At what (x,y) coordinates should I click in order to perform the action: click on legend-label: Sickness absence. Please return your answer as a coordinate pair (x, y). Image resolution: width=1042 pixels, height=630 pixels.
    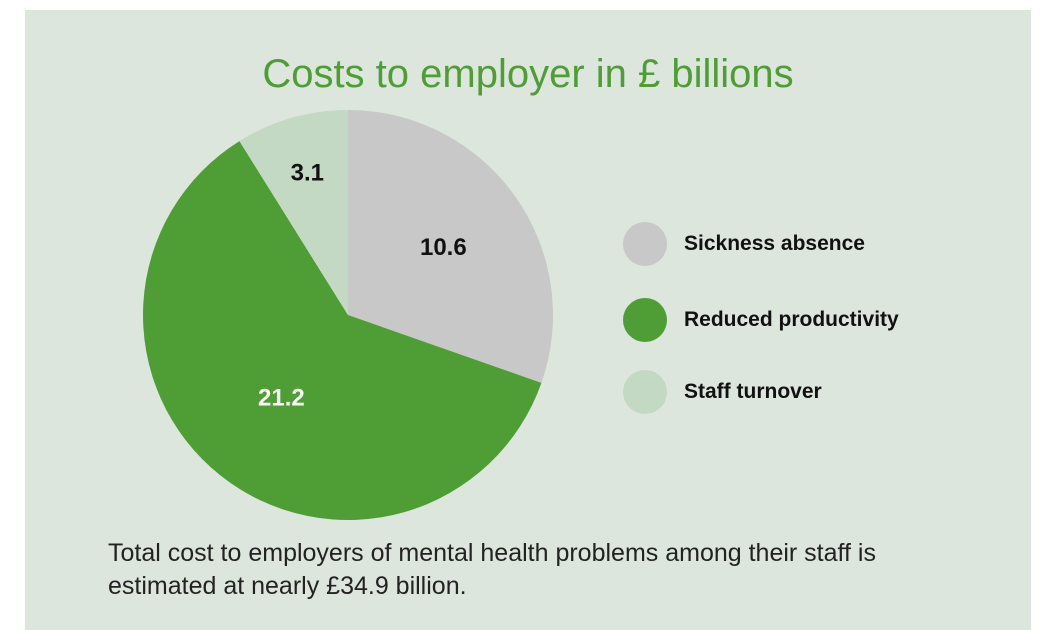
    Looking at the image, I should click on (774, 243).